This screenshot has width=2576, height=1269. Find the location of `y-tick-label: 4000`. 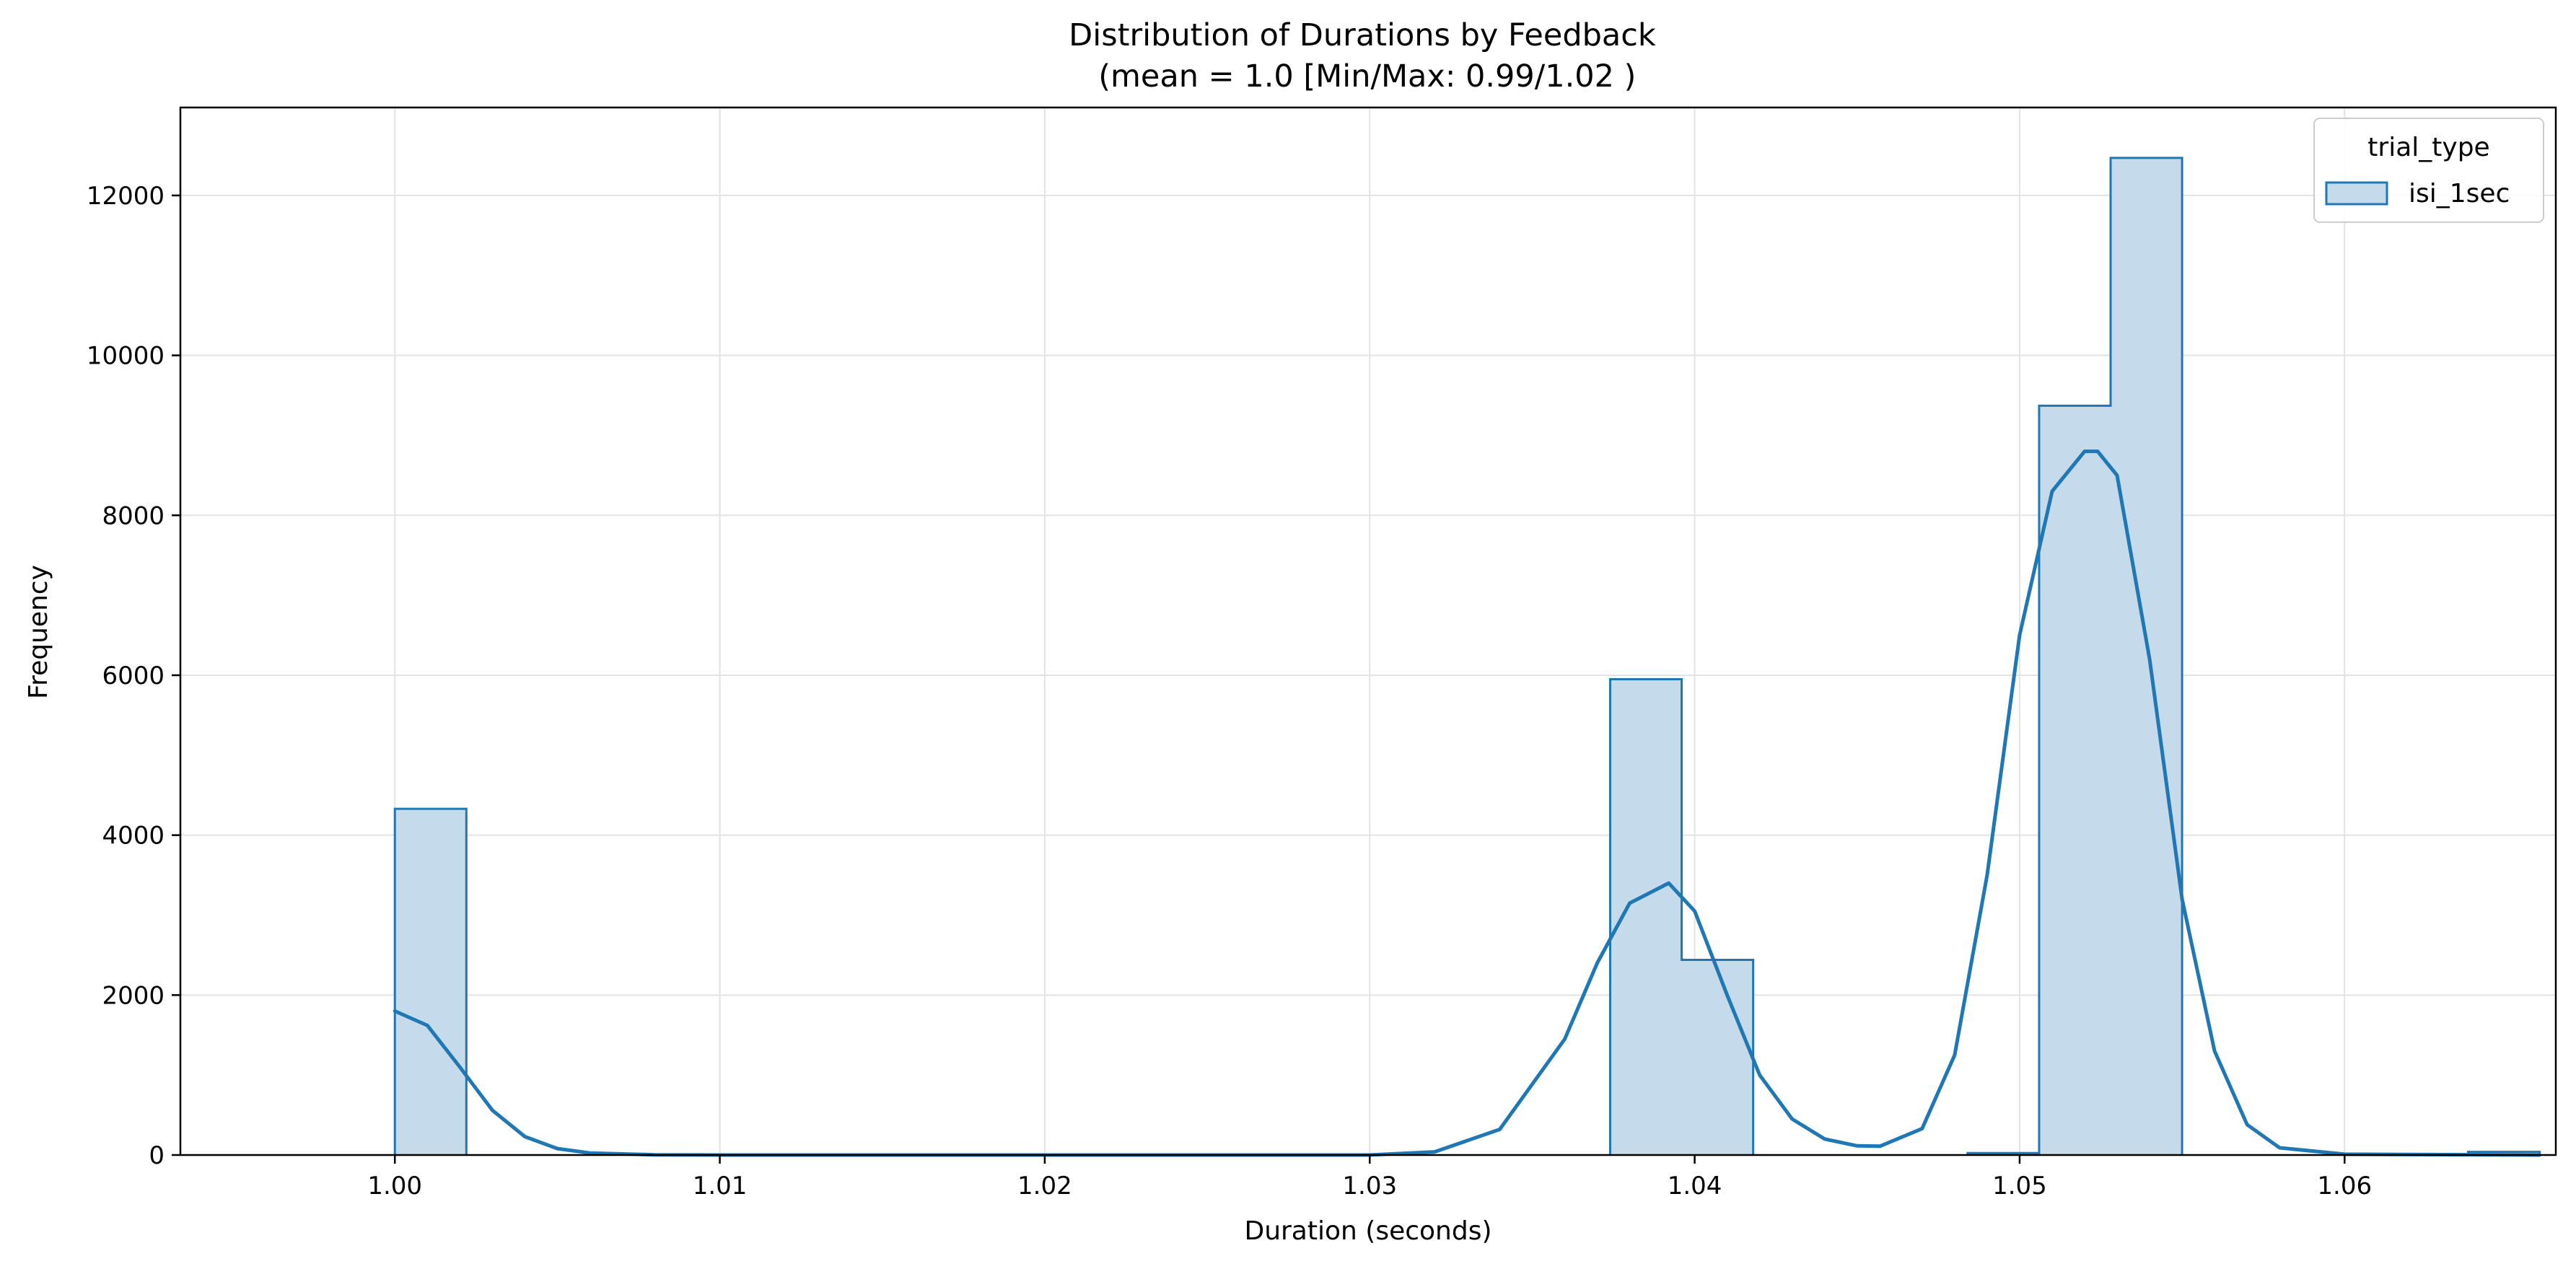

y-tick-label: 4000 is located at coordinates (133, 836).